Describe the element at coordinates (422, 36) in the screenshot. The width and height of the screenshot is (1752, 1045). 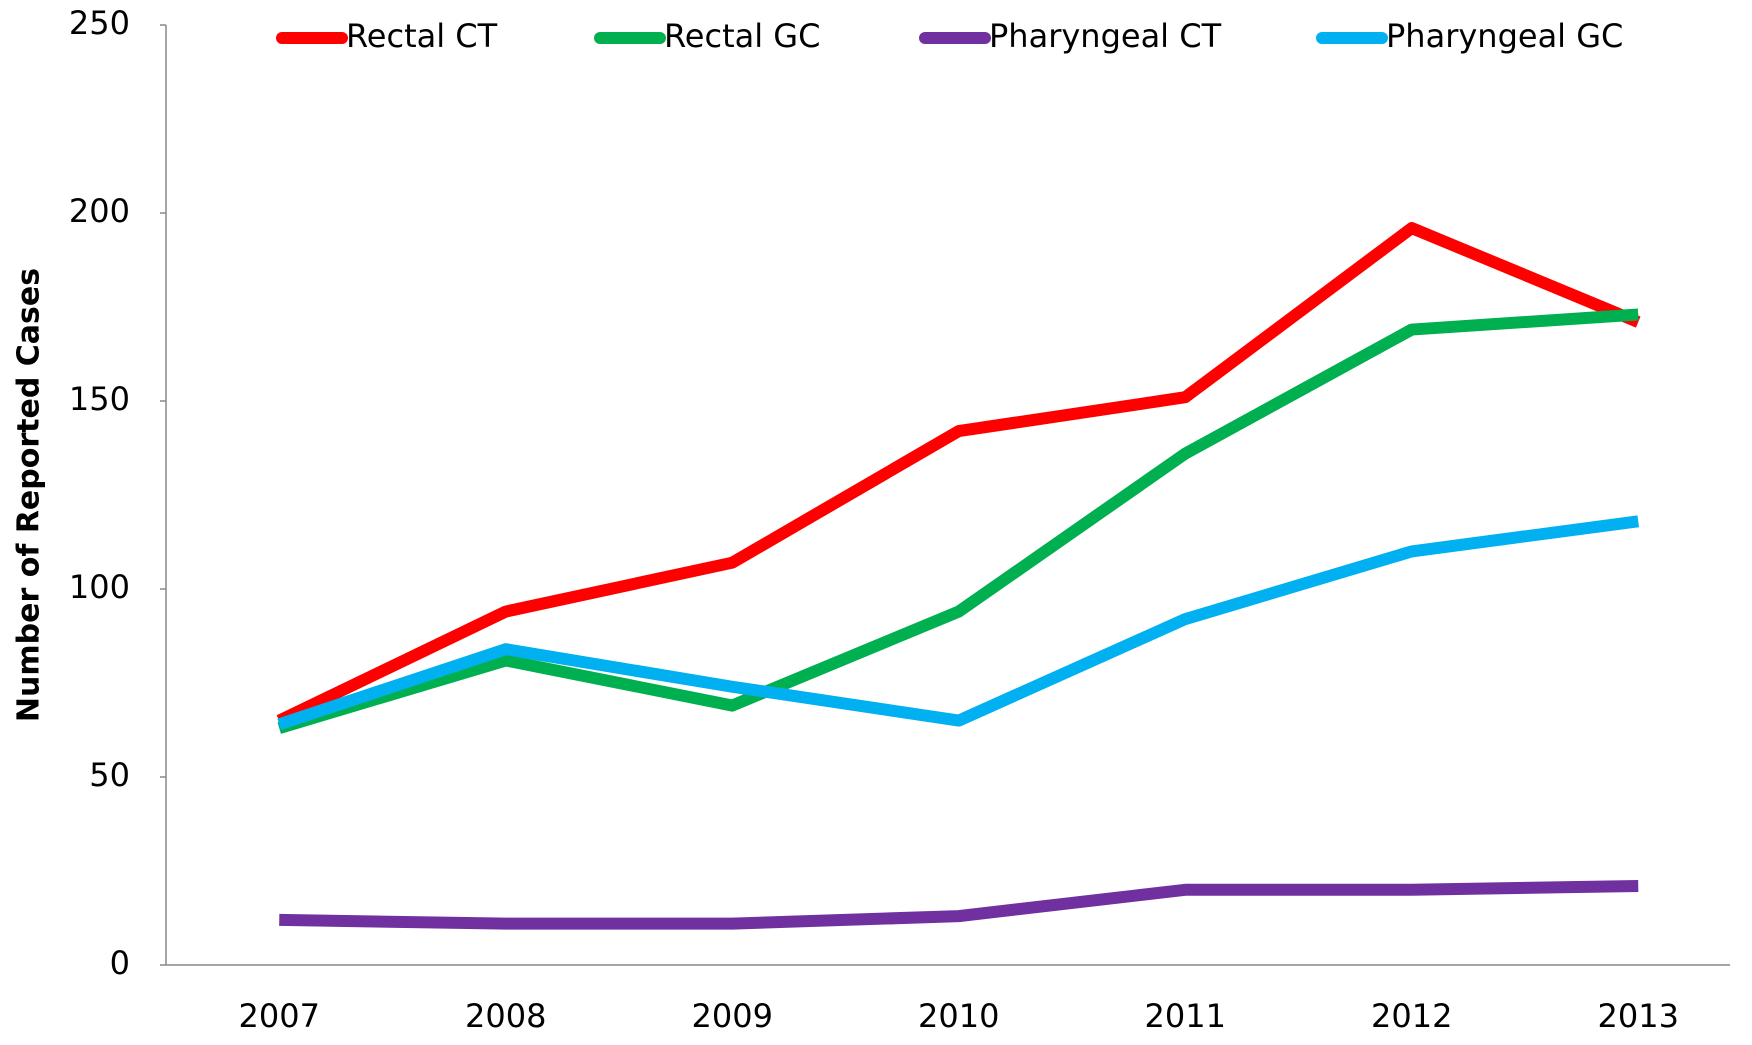
I see `legend-label: Rectal CT` at that location.